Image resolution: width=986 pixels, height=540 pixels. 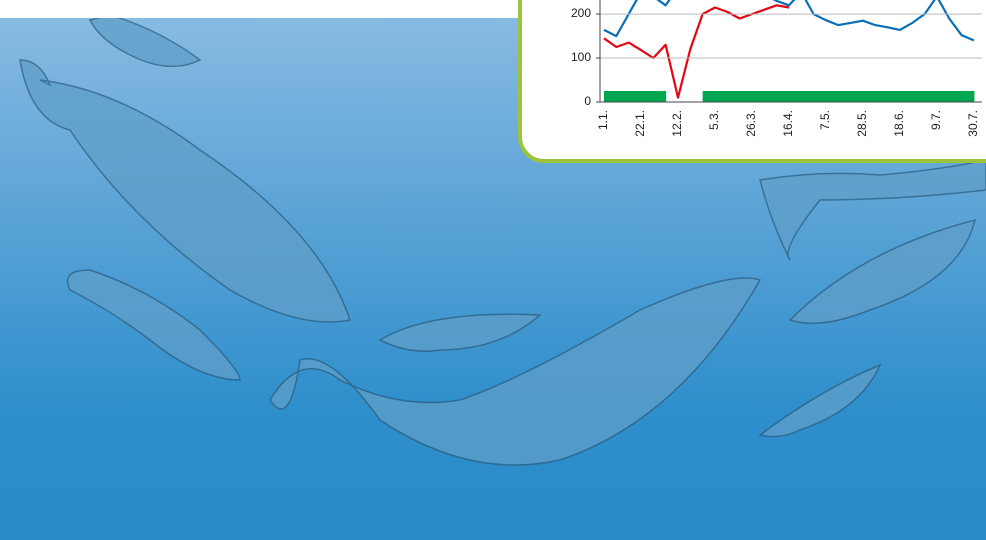 I want to click on plot-area, so click(x=789, y=51).